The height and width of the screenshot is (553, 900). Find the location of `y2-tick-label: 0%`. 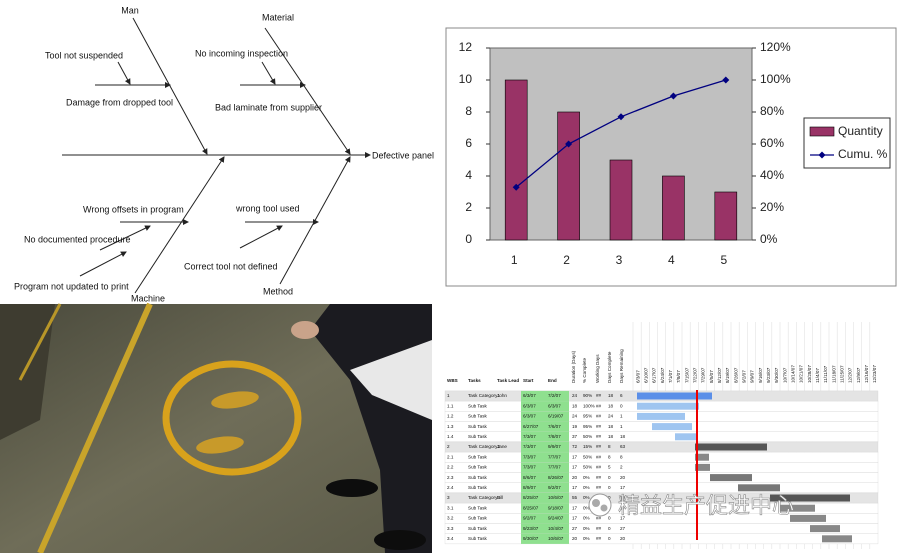

y2-tick-label: 0% is located at coordinates (769, 239).